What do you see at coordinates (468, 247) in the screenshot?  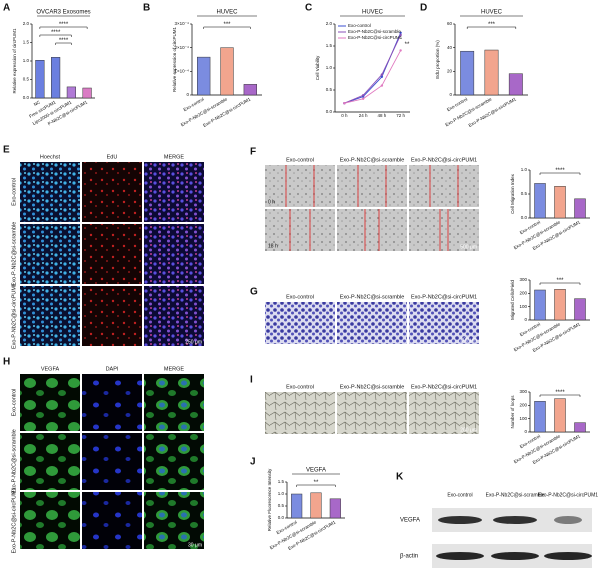 I see `scale-bar-label: 500 μm` at bounding box center [468, 247].